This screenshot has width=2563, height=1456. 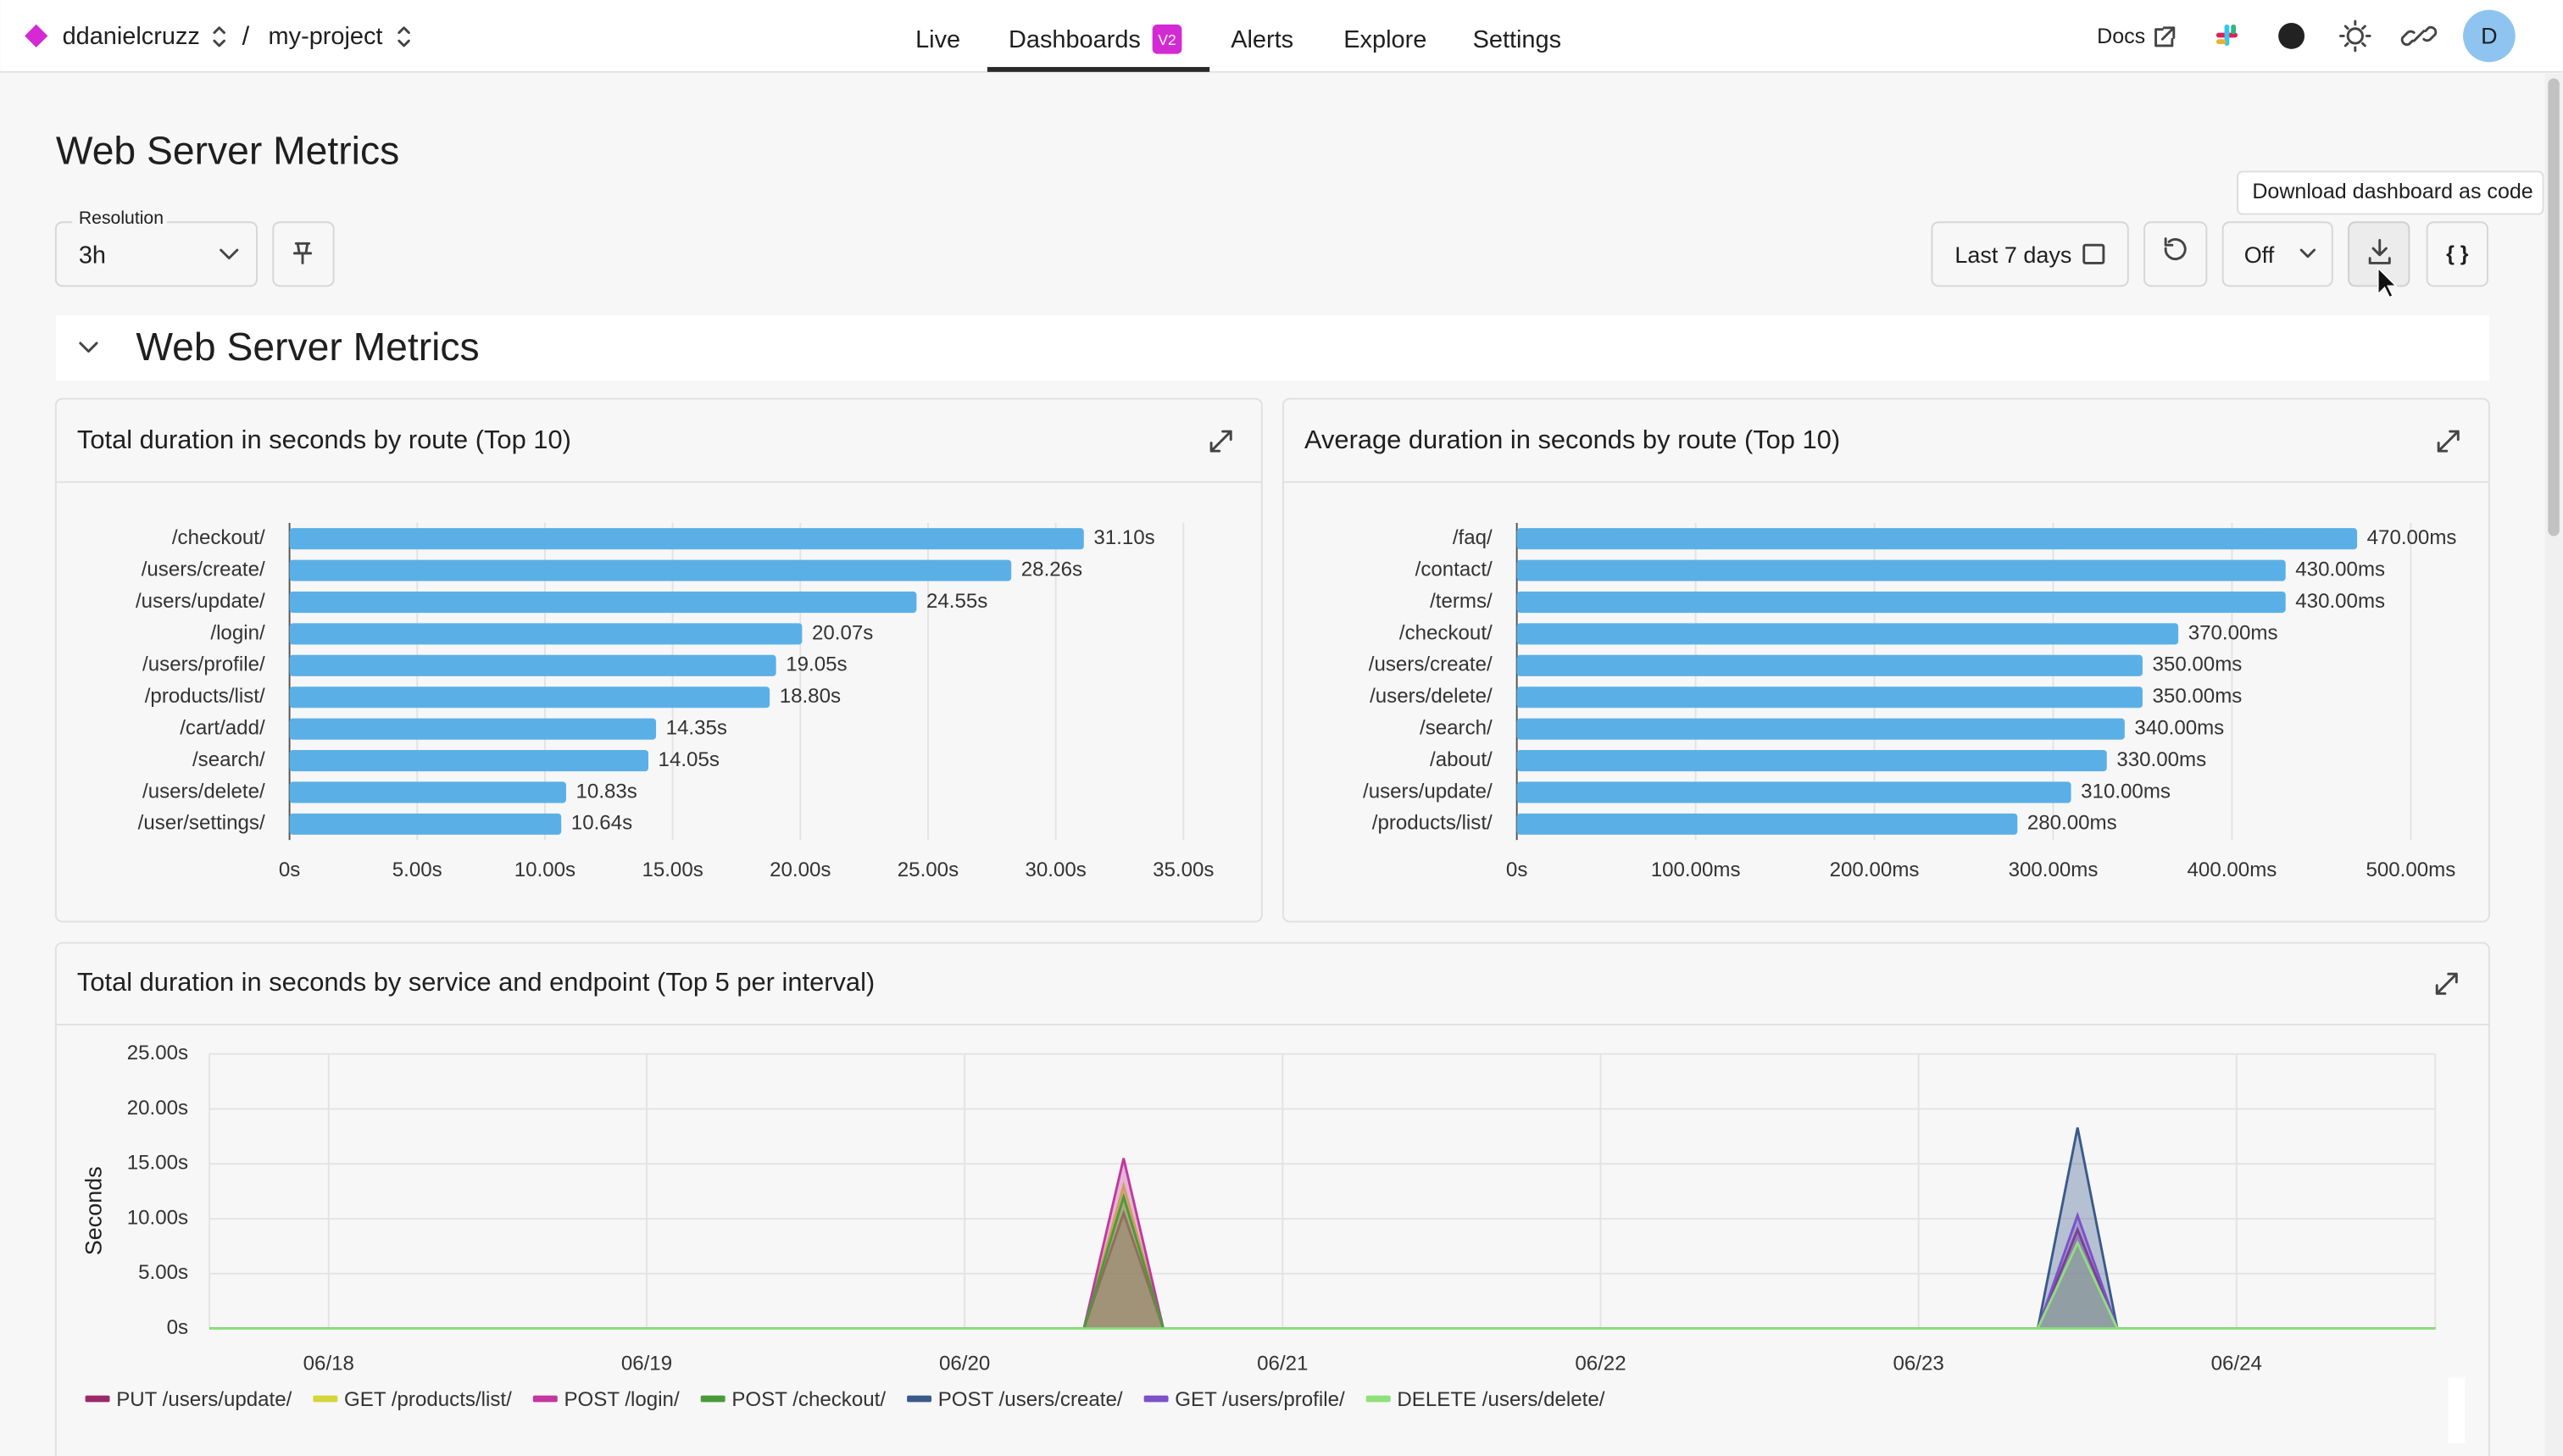 What do you see at coordinates (1461, 601) in the screenshot?
I see `y-tick-label: /terms/` at bounding box center [1461, 601].